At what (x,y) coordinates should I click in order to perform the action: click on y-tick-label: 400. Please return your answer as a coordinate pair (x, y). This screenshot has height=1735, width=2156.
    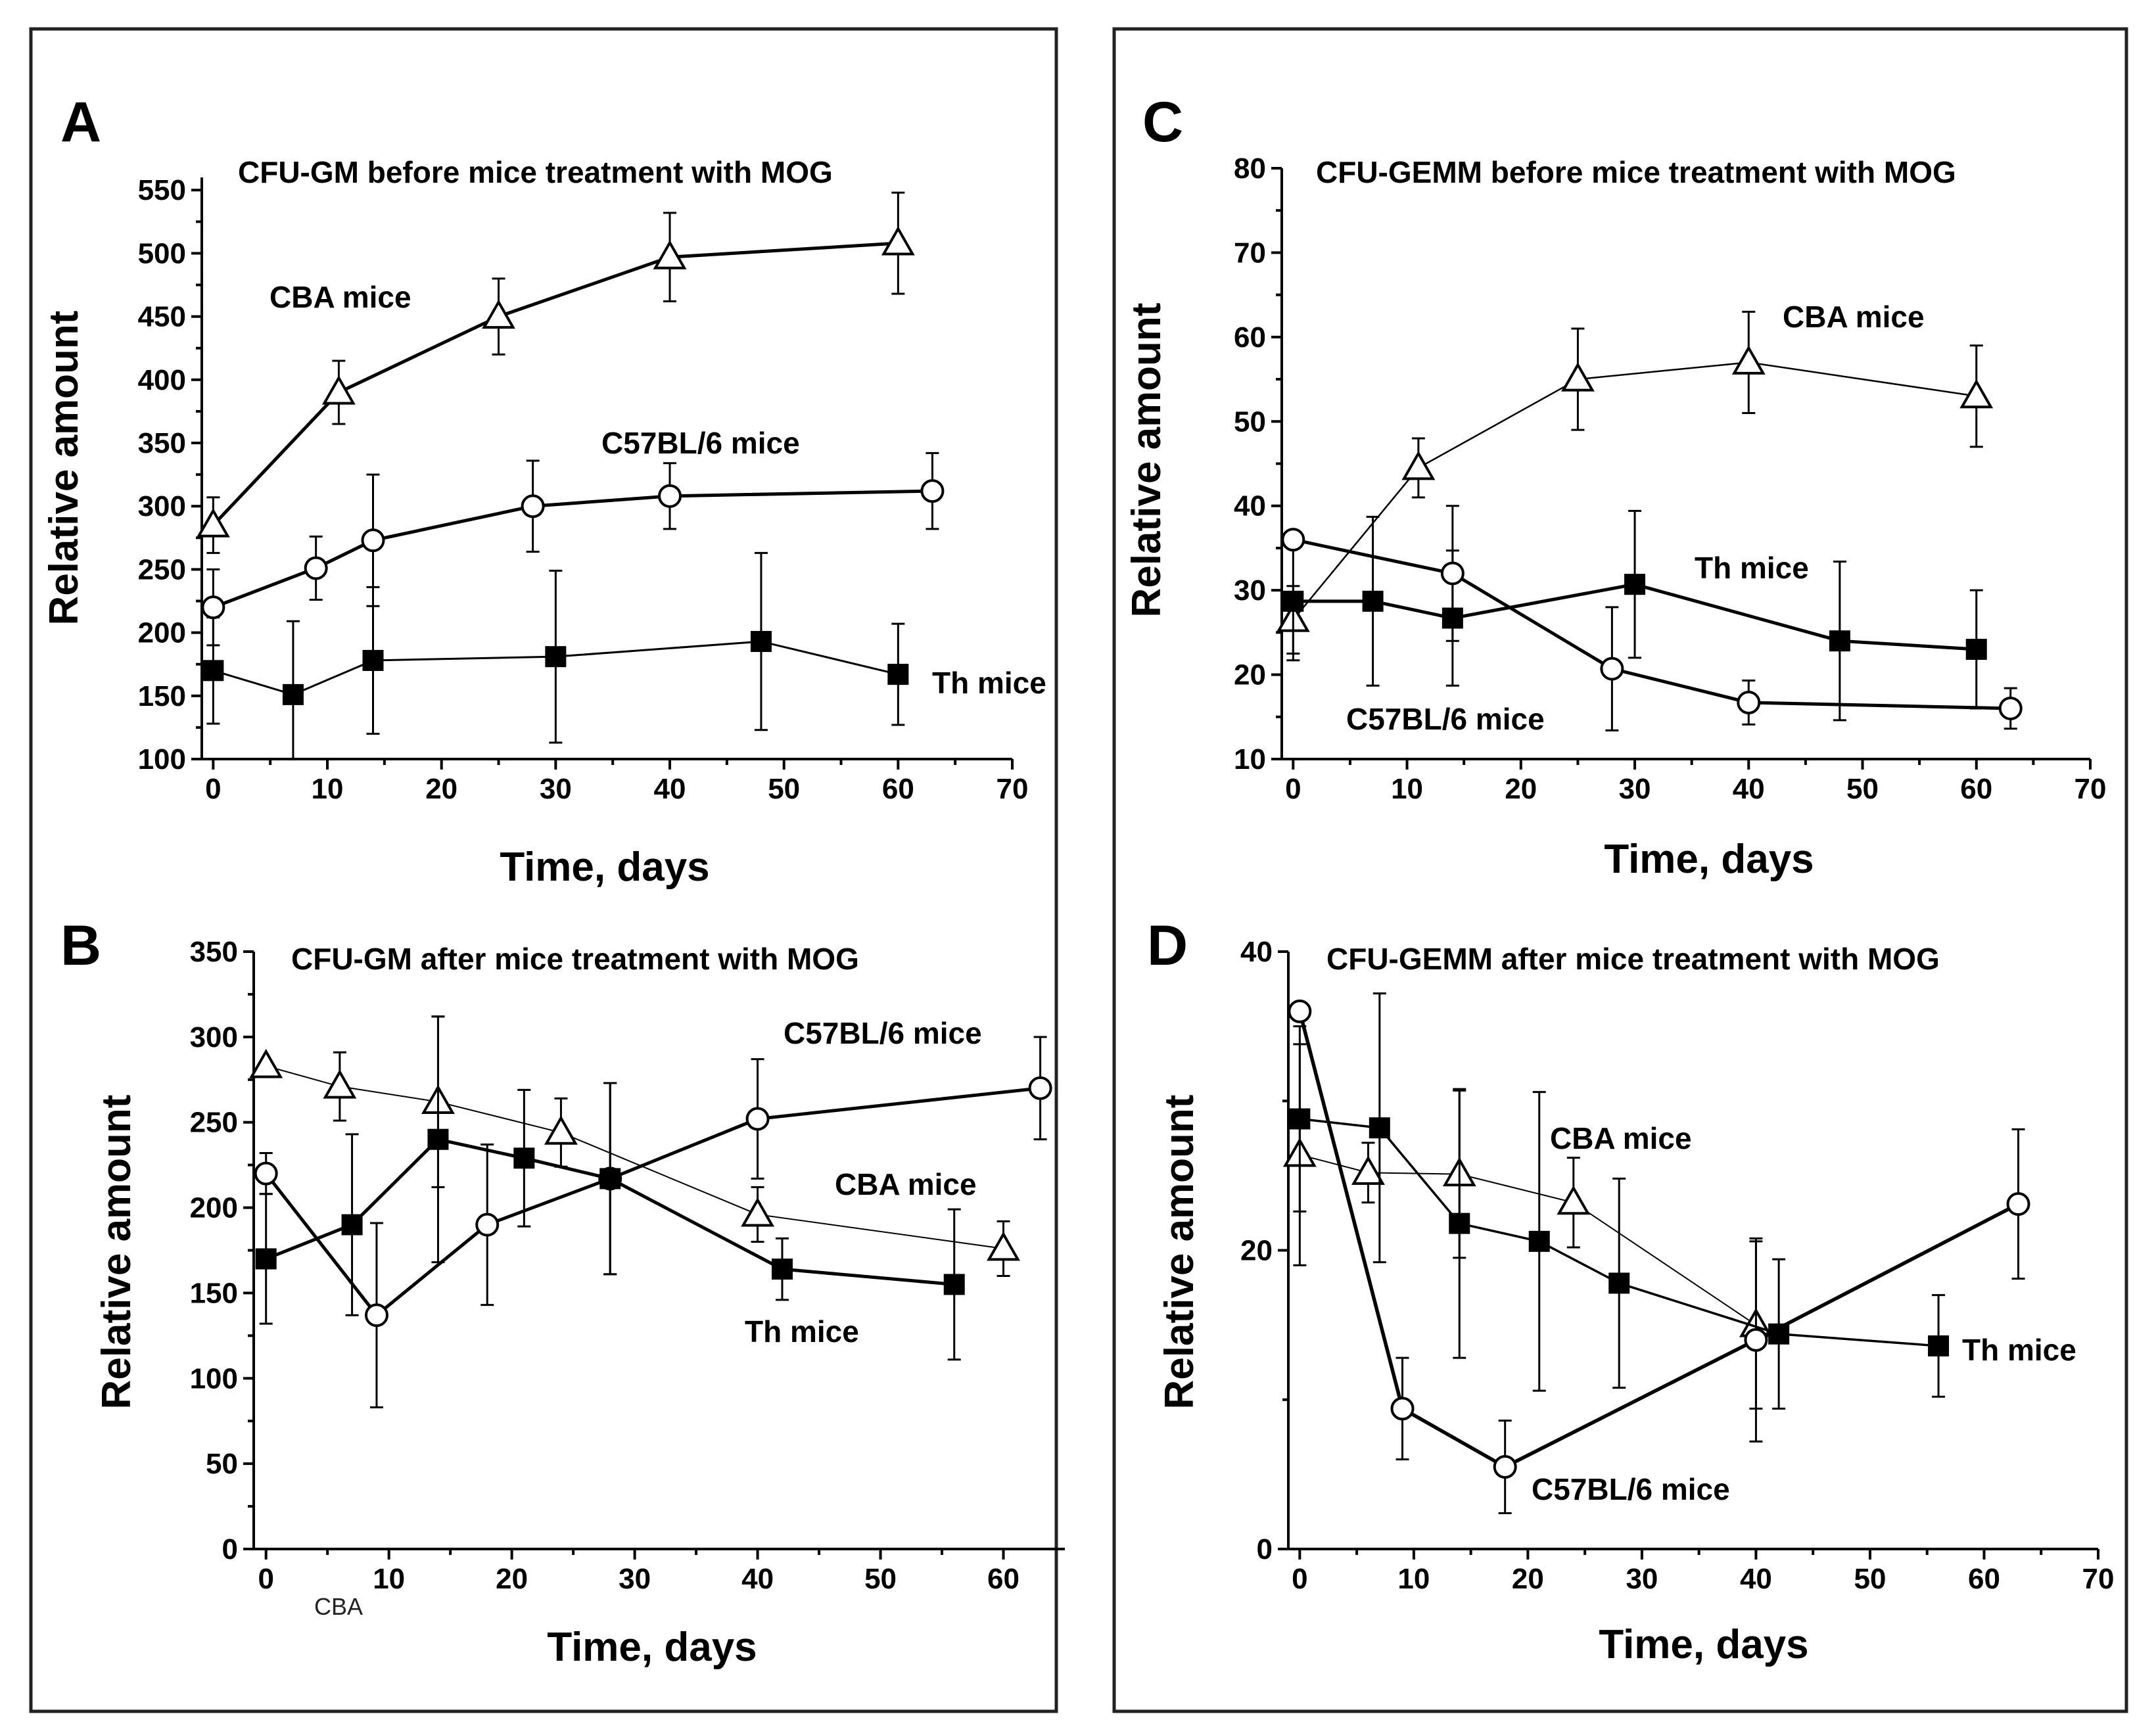
    Looking at the image, I should click on (162, 380).